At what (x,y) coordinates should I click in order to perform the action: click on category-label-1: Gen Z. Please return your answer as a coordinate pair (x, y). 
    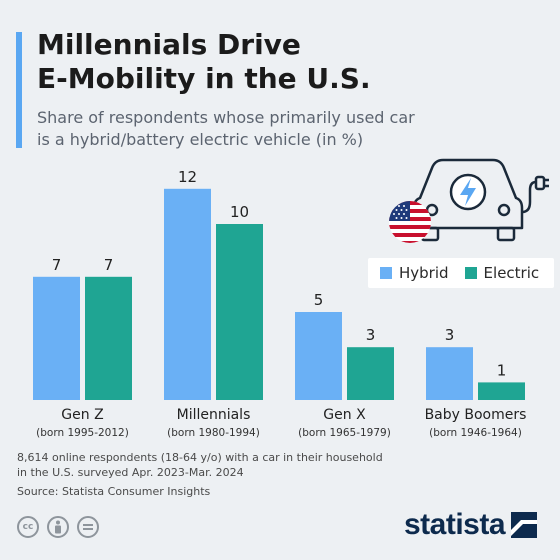
    Looking at the image, I should click on (82, 415).